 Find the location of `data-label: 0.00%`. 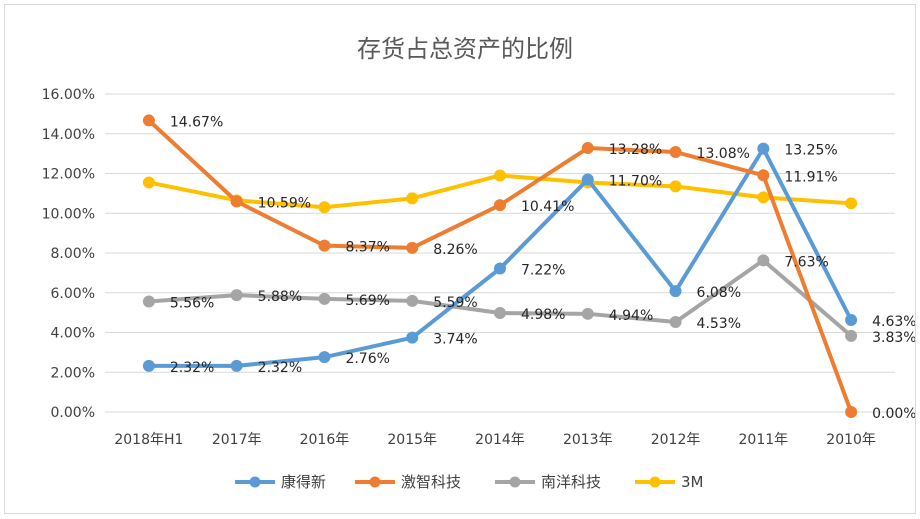

data-label: 0.00% is located at coordinates (893, 414).